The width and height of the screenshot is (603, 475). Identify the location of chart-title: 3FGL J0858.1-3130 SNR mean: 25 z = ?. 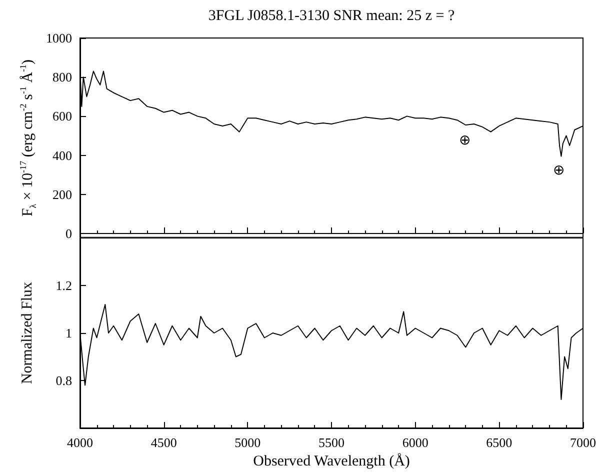
(331, 16).